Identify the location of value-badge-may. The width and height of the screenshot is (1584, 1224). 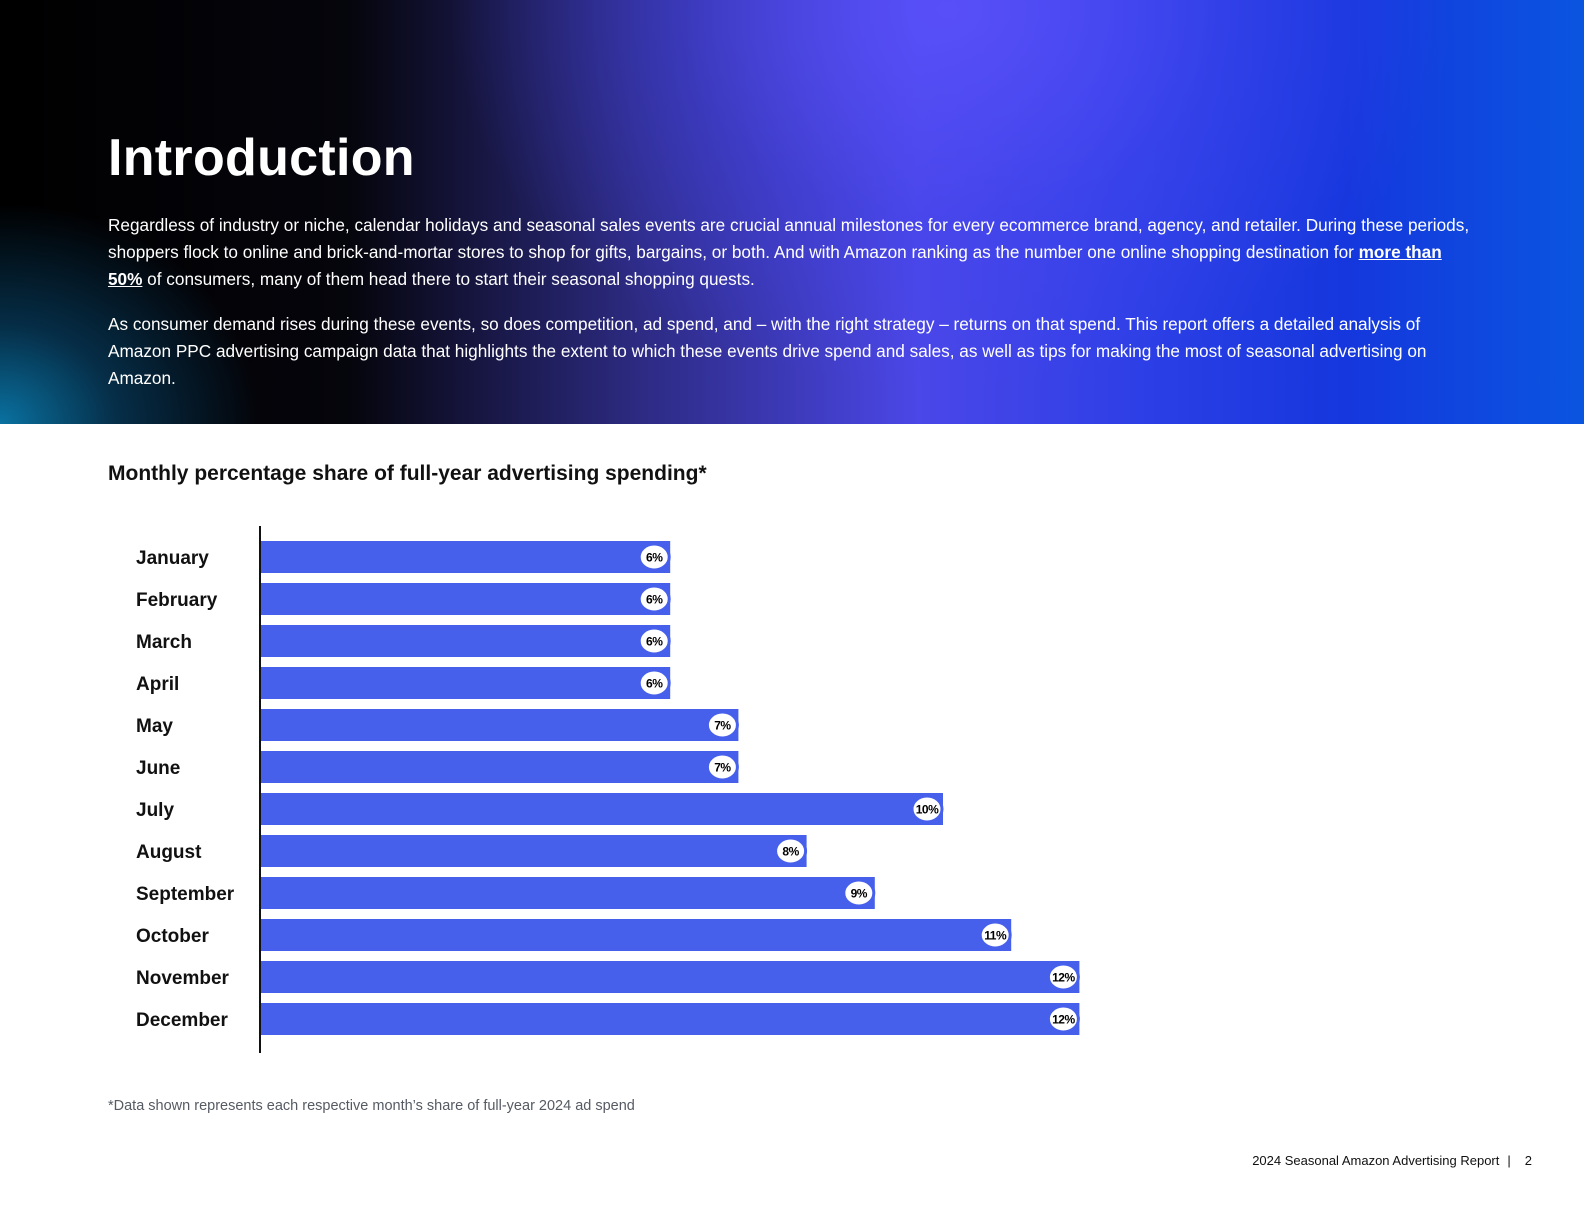
(722, 725).